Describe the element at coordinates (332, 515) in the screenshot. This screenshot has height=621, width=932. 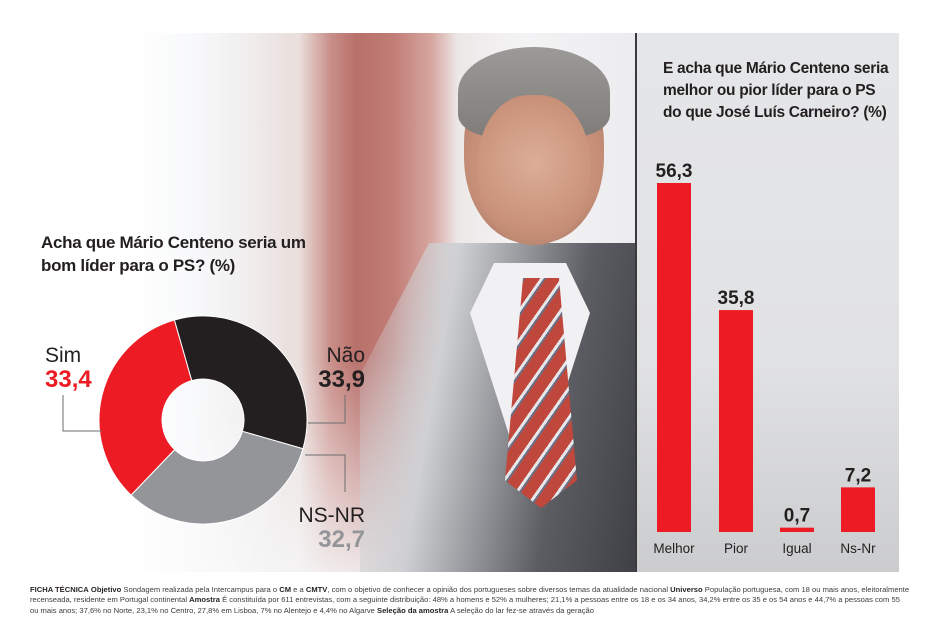
I see `donut-label-nsnr-name: NS-NR` at that location.